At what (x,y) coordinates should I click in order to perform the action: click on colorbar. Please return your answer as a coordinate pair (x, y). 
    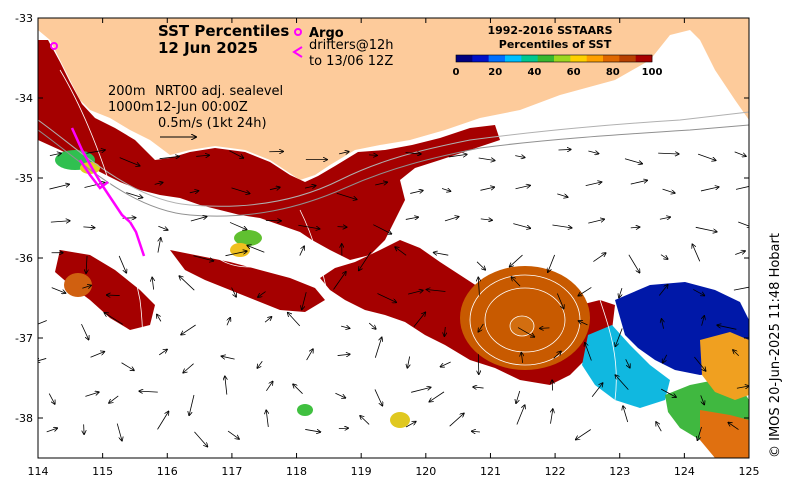
    Looking at the image, I should click on (554, 58).